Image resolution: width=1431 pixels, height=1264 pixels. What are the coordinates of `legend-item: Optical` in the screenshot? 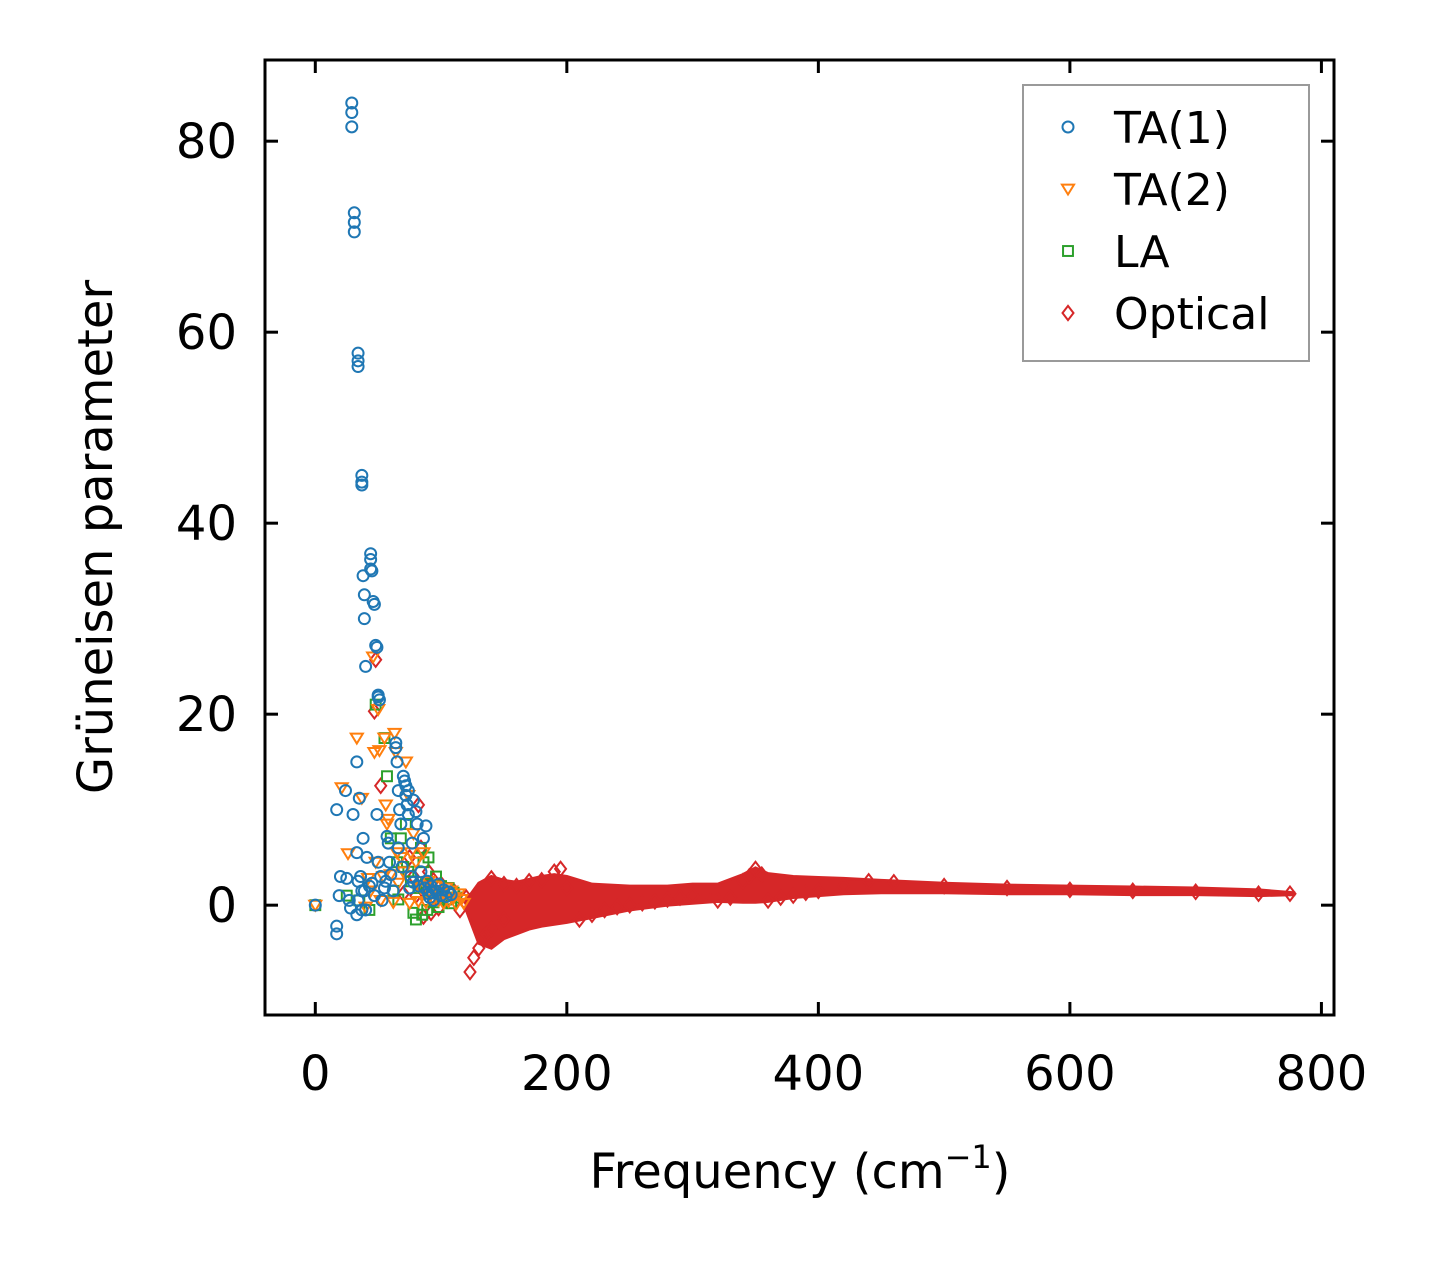 It's located at (1165, 314).